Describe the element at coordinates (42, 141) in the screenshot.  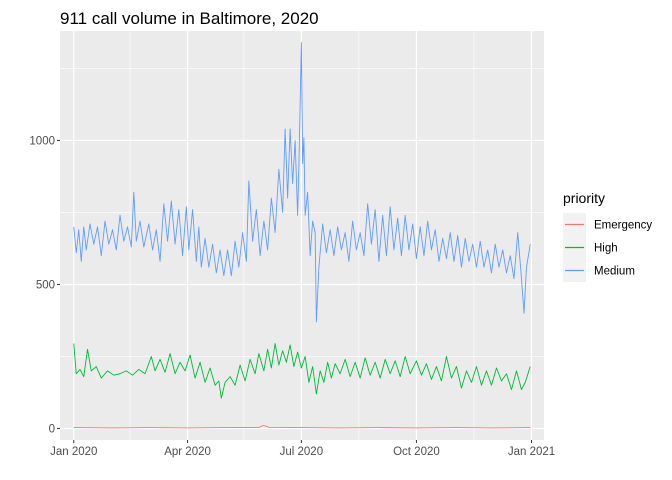
I see `y-tick-label: 1000` at that location.